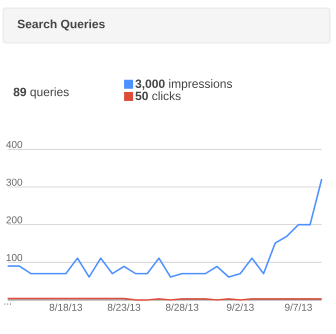 Image resolution: width=336 pixels, height=334 pixels. I want to click on legend-label: 50 clicks, so click(158, 95).